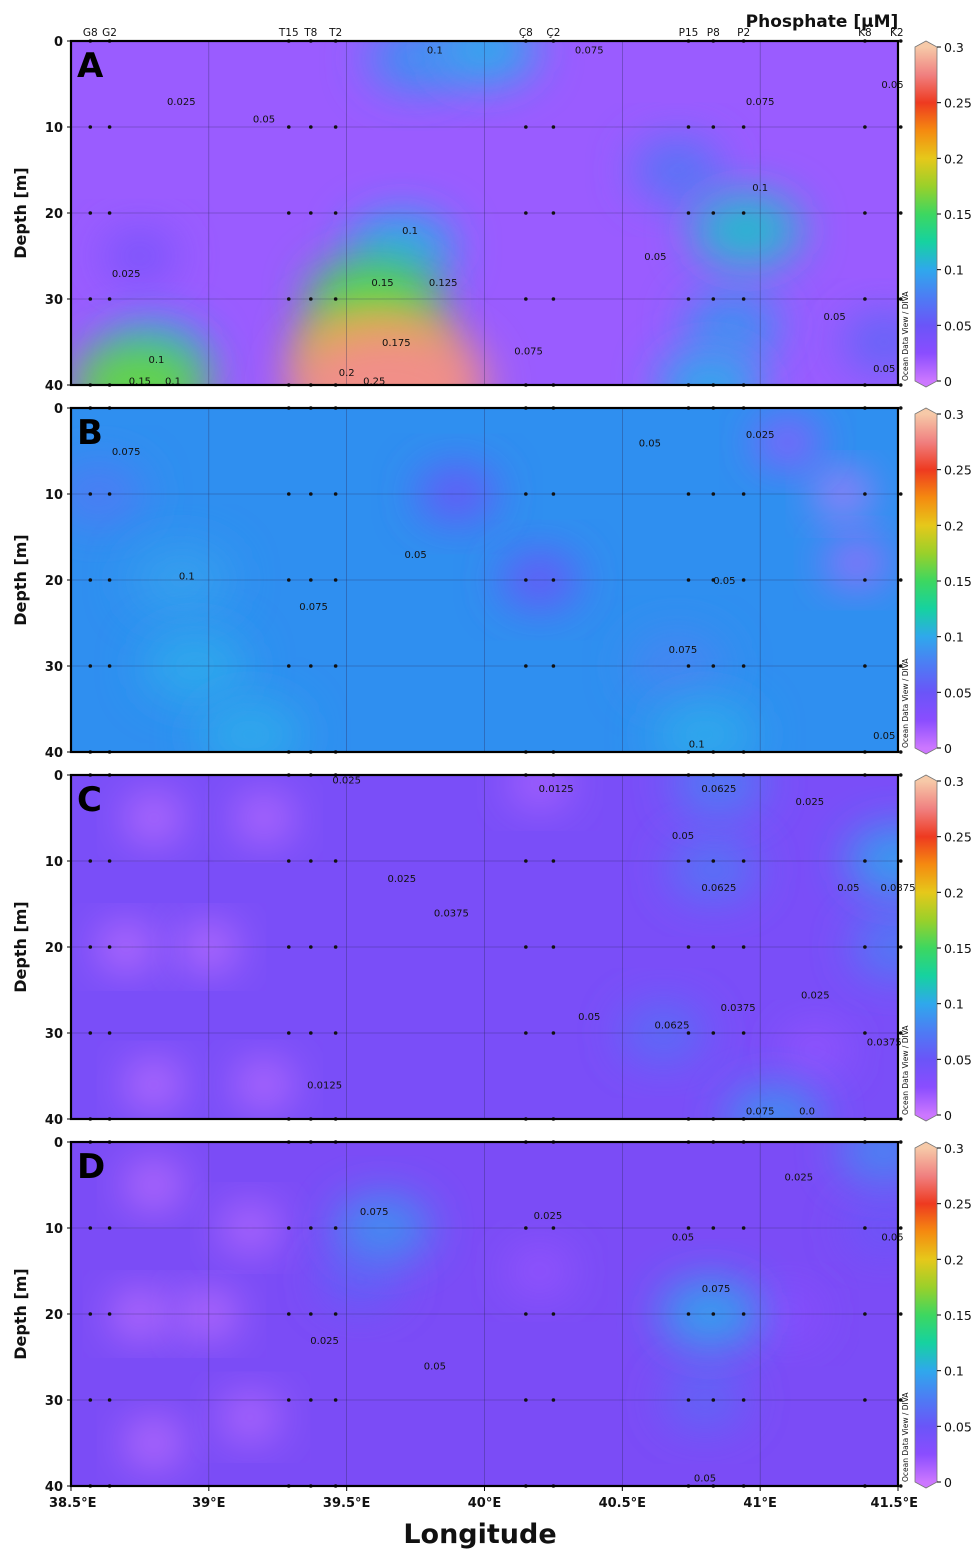 This screenshot has height=1555, width=979. Describe the element at coordinates (954, 525) in the screenshot. I see `colorbar-tick-label: 0.2` at that location.